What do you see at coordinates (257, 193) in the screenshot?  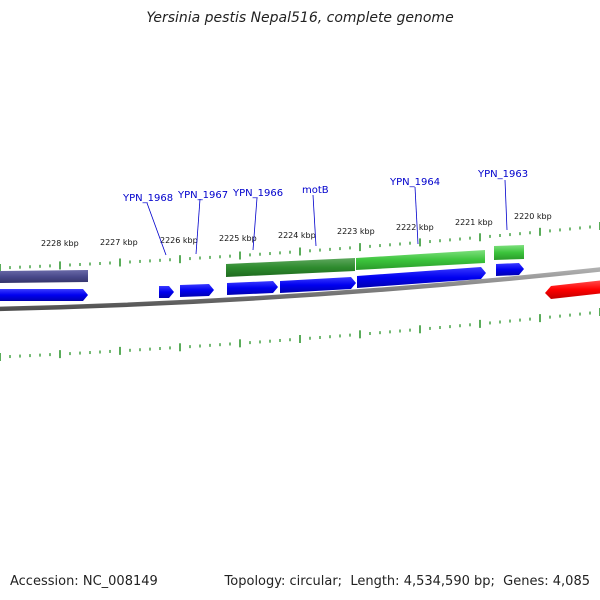 I see `gene-label-ypn1966: YPN_1966` at bounding box center [257, 193].